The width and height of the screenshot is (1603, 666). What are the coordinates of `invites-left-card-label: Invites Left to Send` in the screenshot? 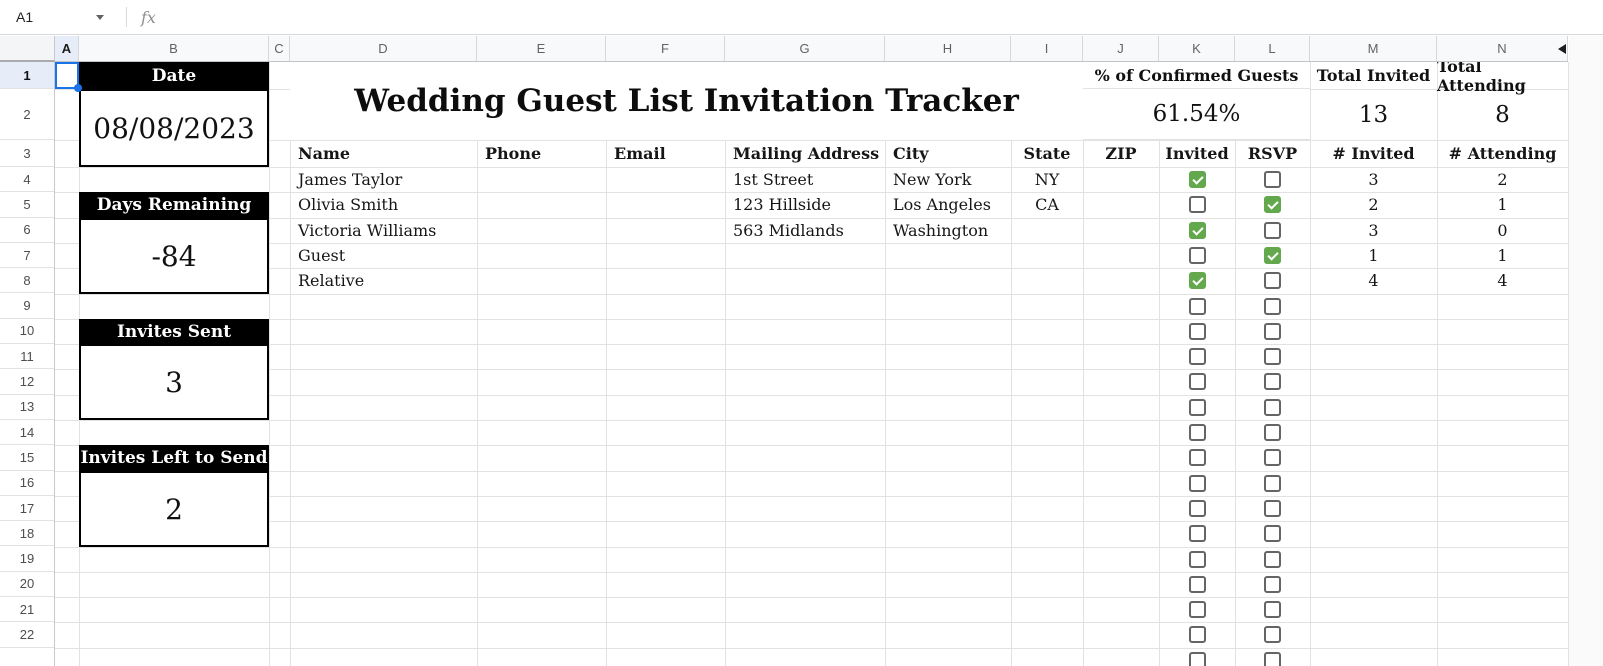 It's located at (174, 458).